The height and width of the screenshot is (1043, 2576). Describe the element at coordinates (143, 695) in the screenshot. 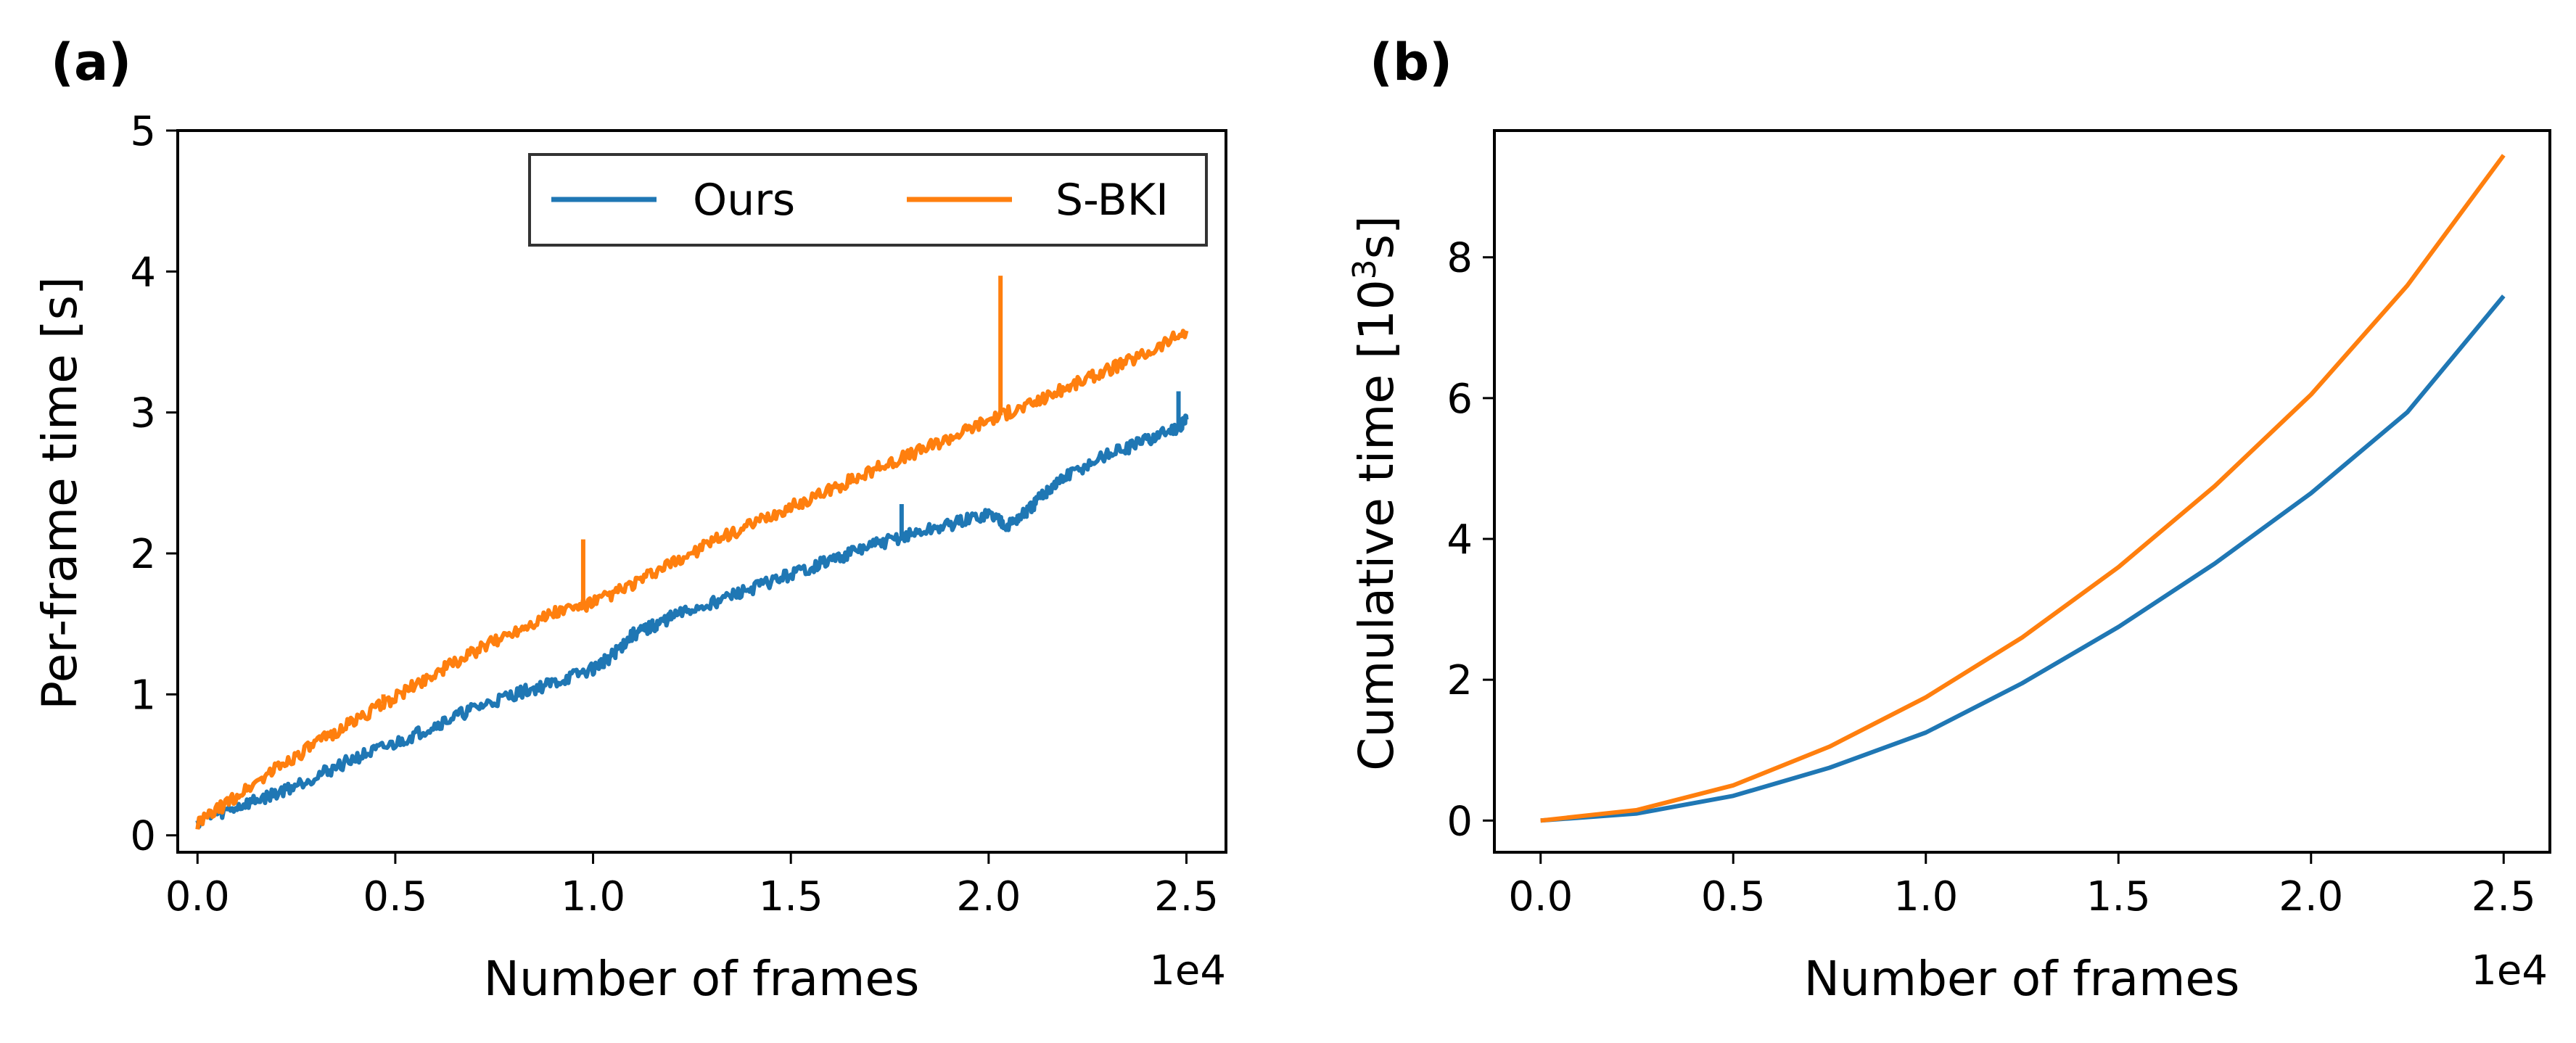

I see `y-tick-label: 1` at that location.